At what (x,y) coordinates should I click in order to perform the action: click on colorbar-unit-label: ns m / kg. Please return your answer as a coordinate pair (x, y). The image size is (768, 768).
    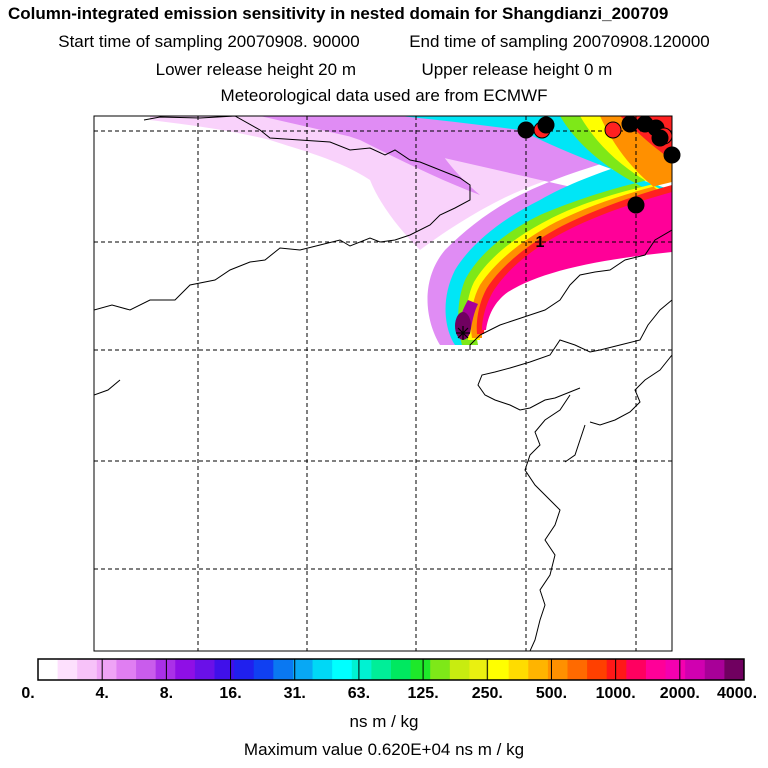
    Looking at the image, I should click on (384, 721).